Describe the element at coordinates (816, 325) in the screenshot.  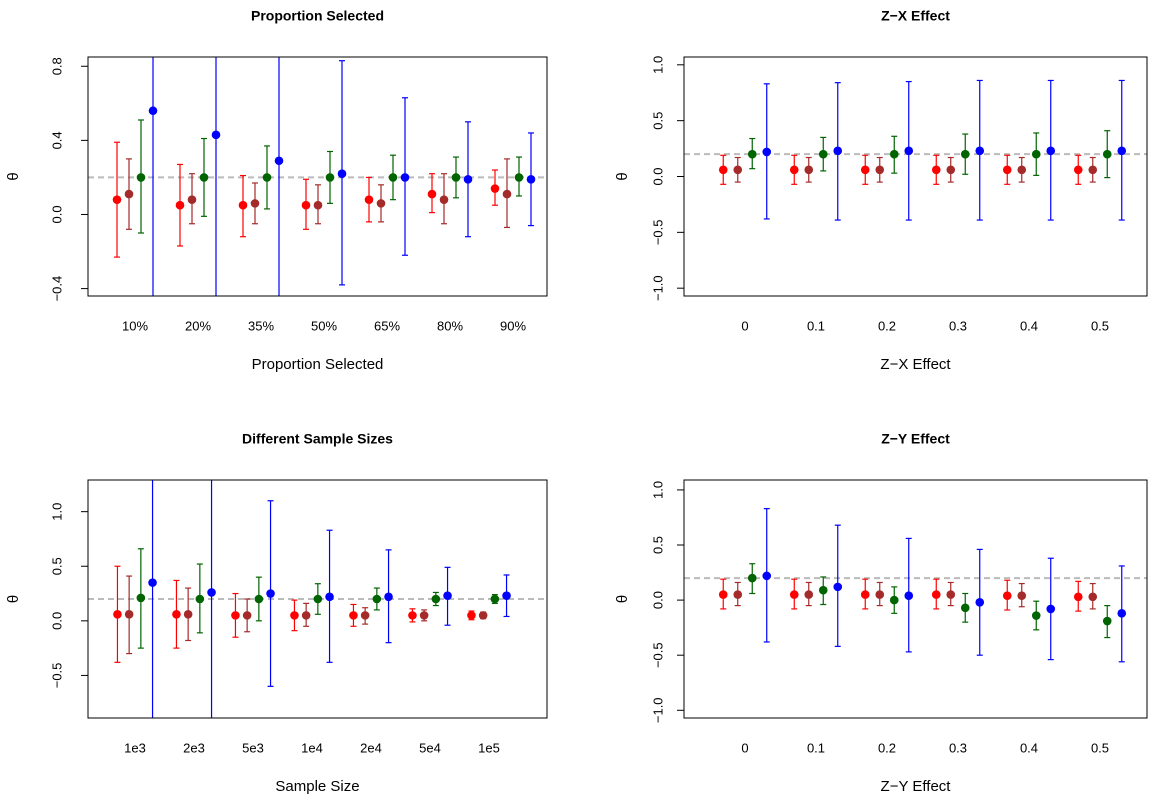
I see `x-tick-label: 0.1` at that location.